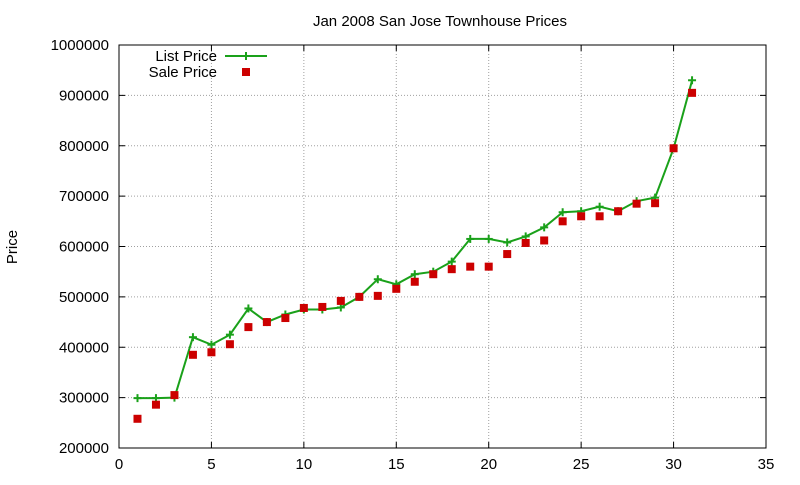 The image size is (800, 485). I want to click on y-axis-label: Price, so click(12, 247).